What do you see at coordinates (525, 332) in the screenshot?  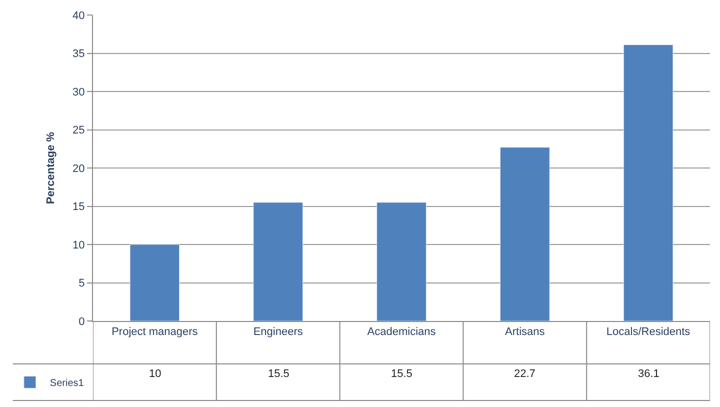 I see `x-tick-label: Artisans` at bounding box center [525, 332].